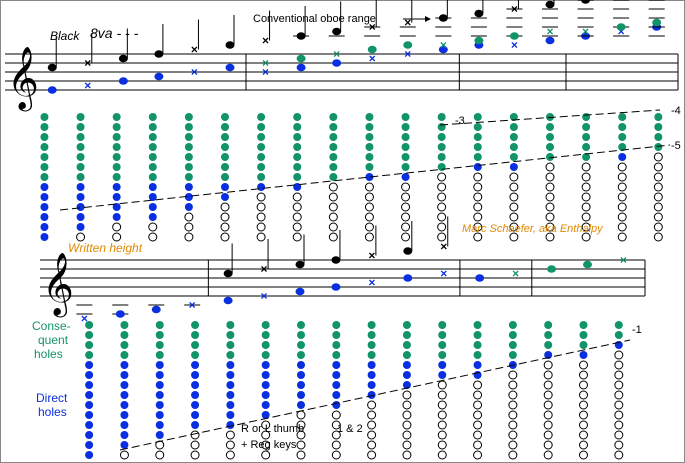 This screenshot has width=685, height=463. Describe the element at coordinates (336, 287) in the screenshot. I see `bottom-note-blue` at that location.